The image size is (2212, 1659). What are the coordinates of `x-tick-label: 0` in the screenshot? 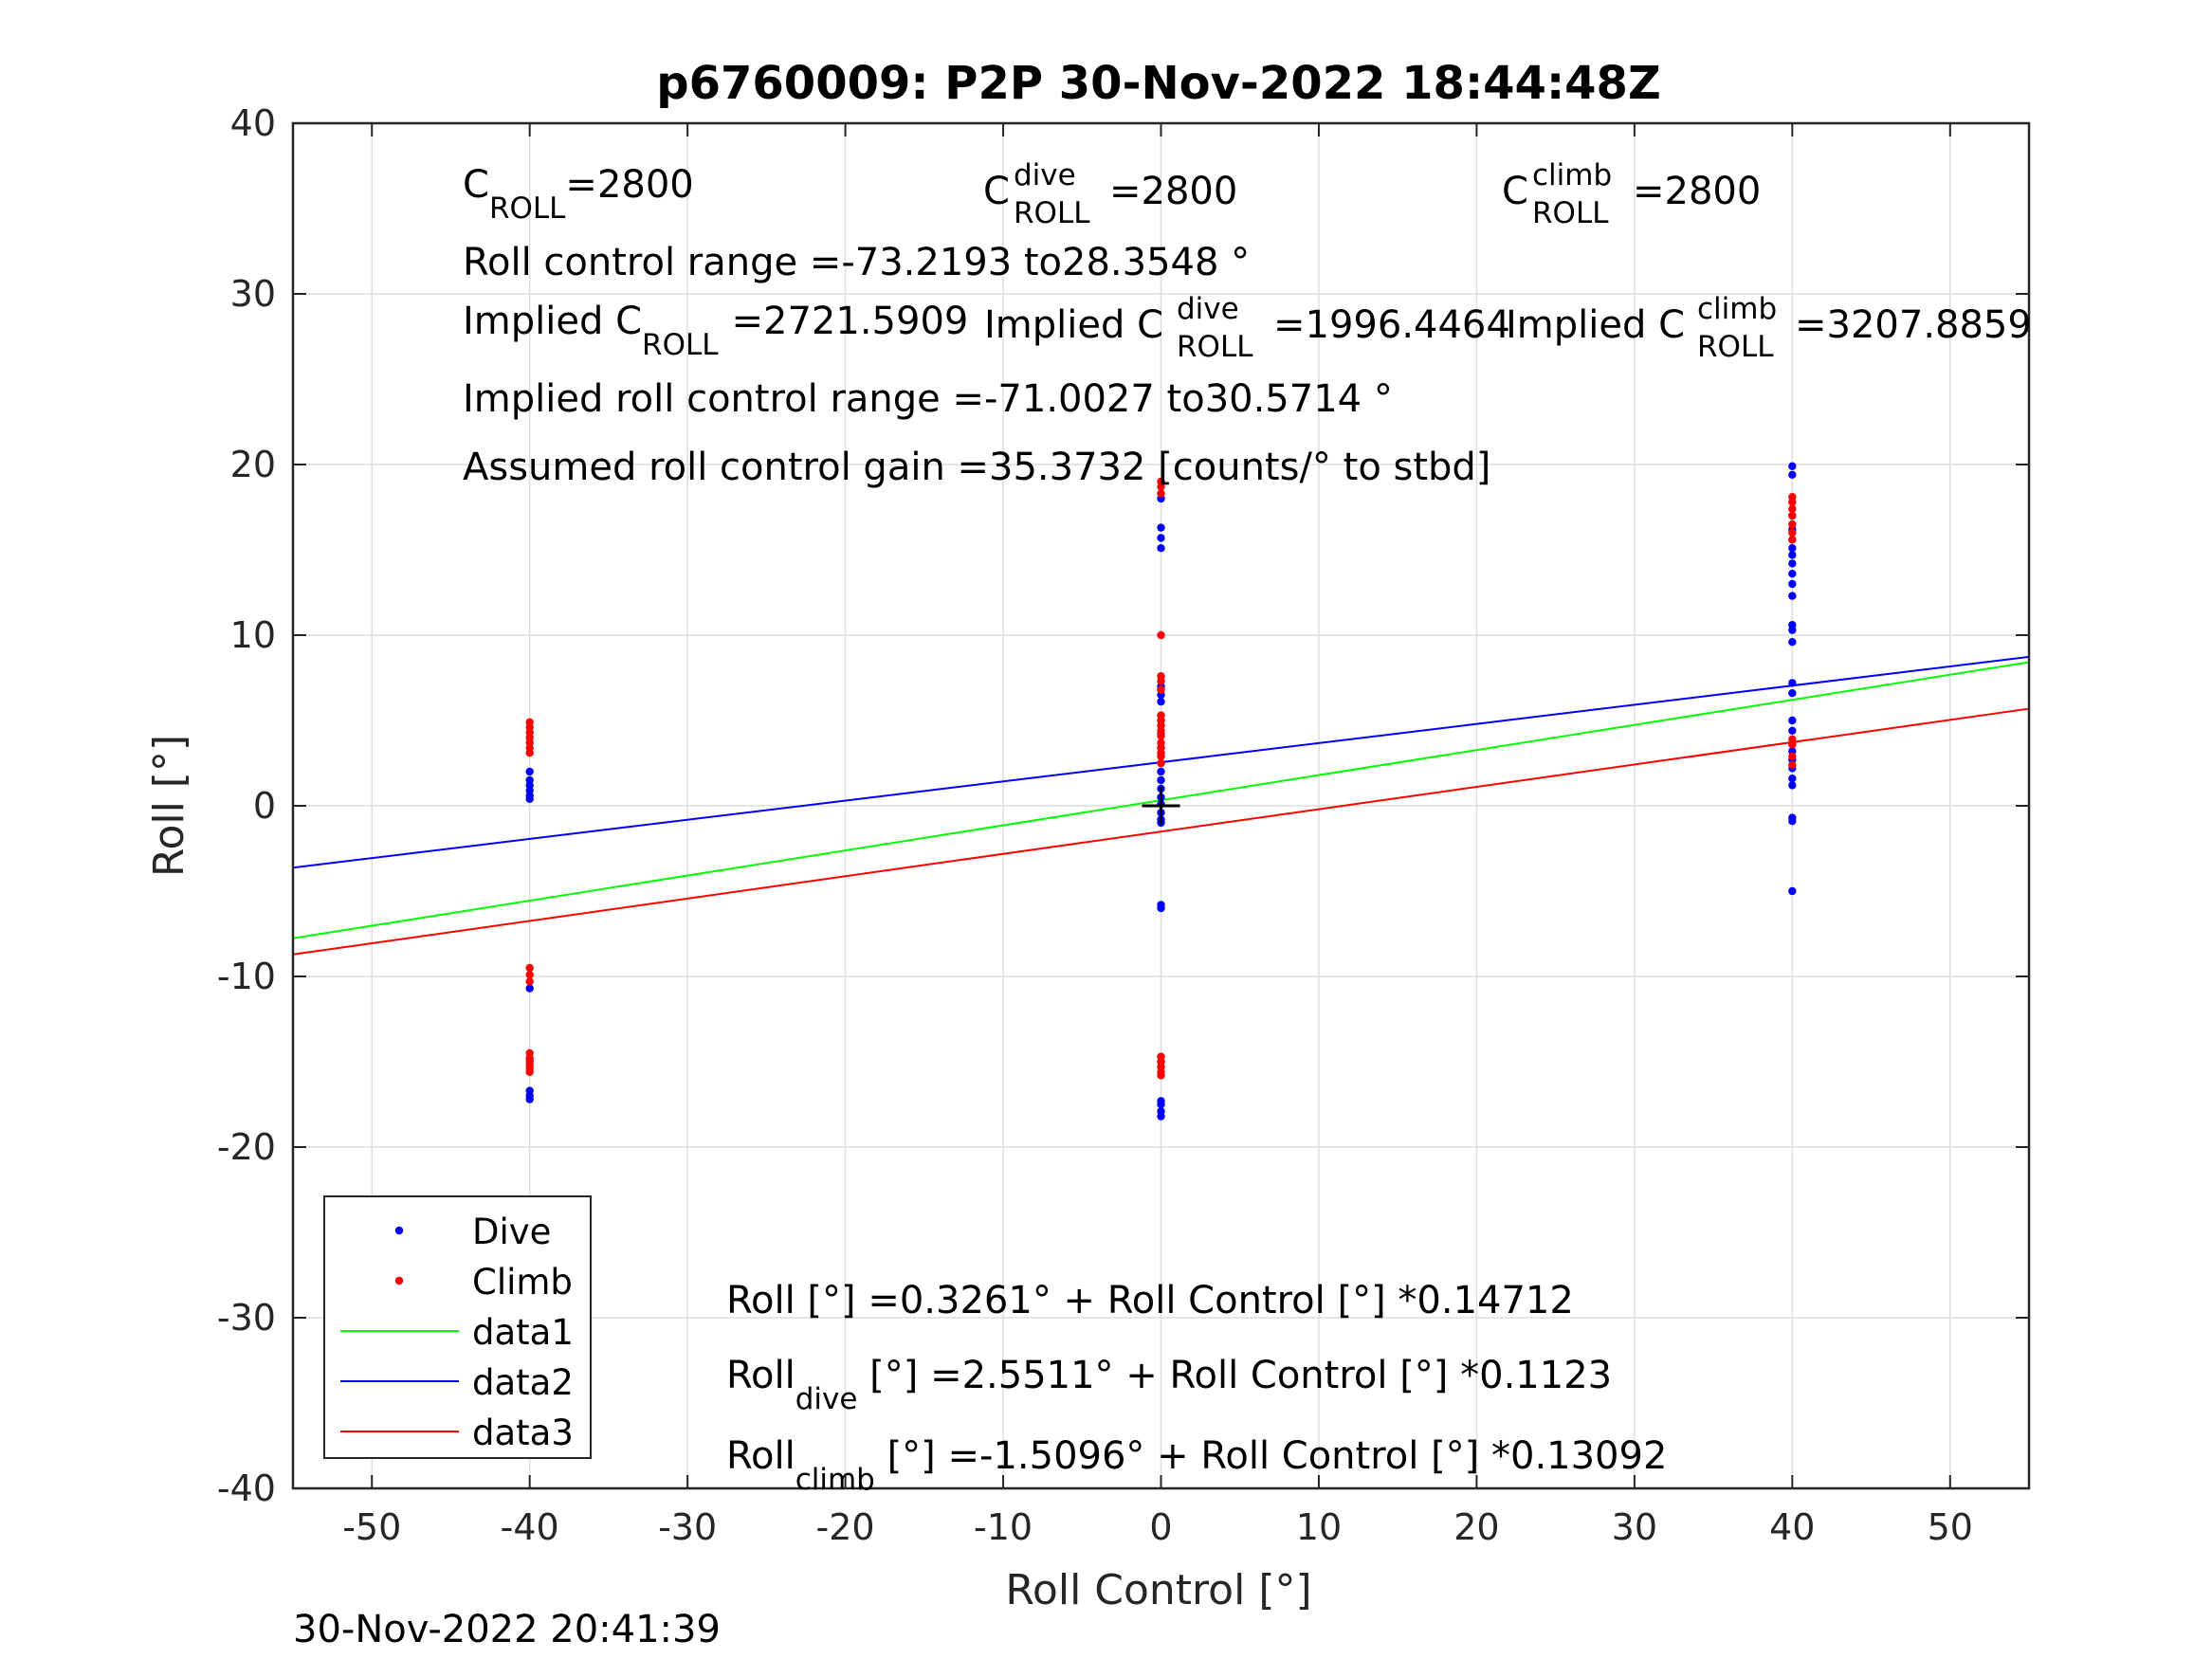 It's located at (1160, 1527).